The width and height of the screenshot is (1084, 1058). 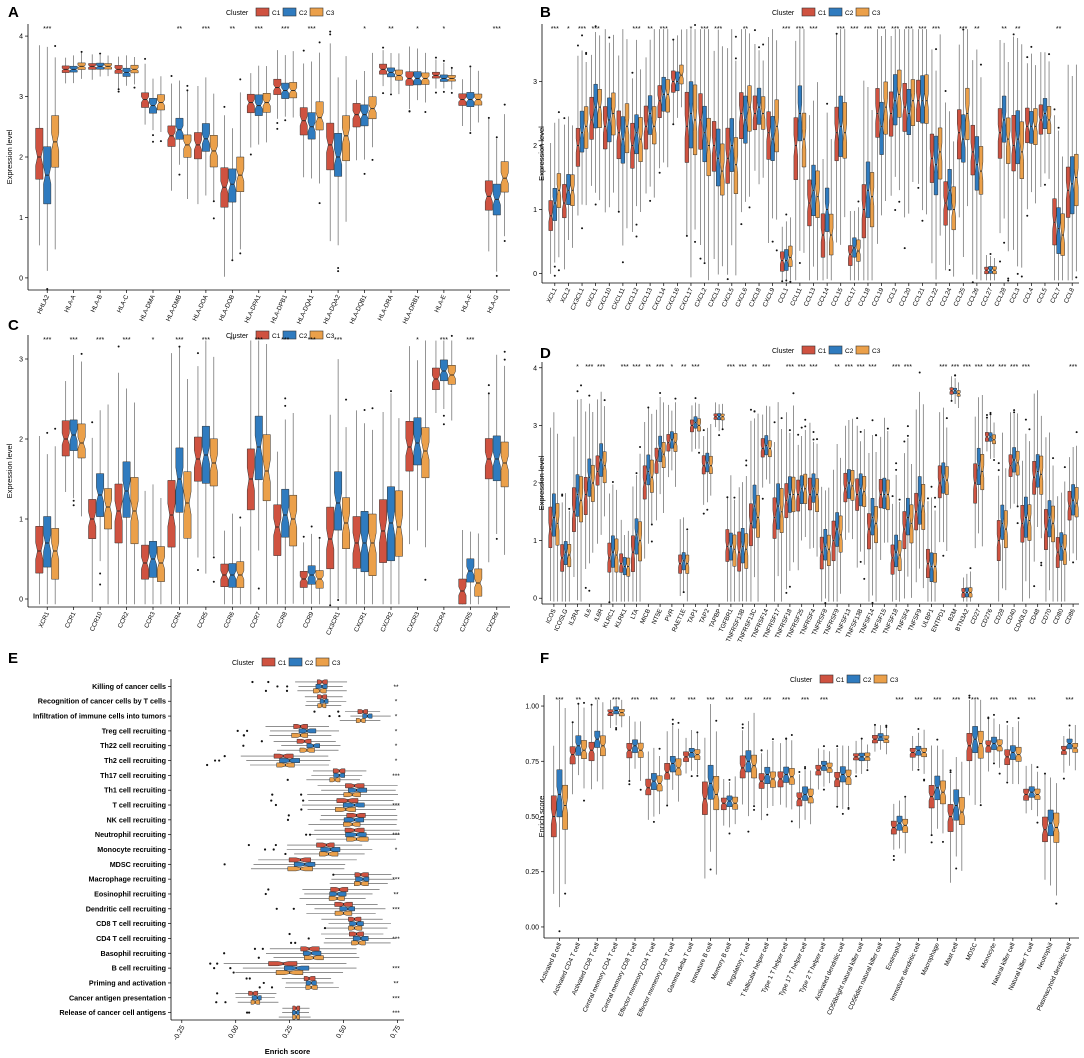 I want to click on box-ccl20-c2, so click(x=908, y=112).